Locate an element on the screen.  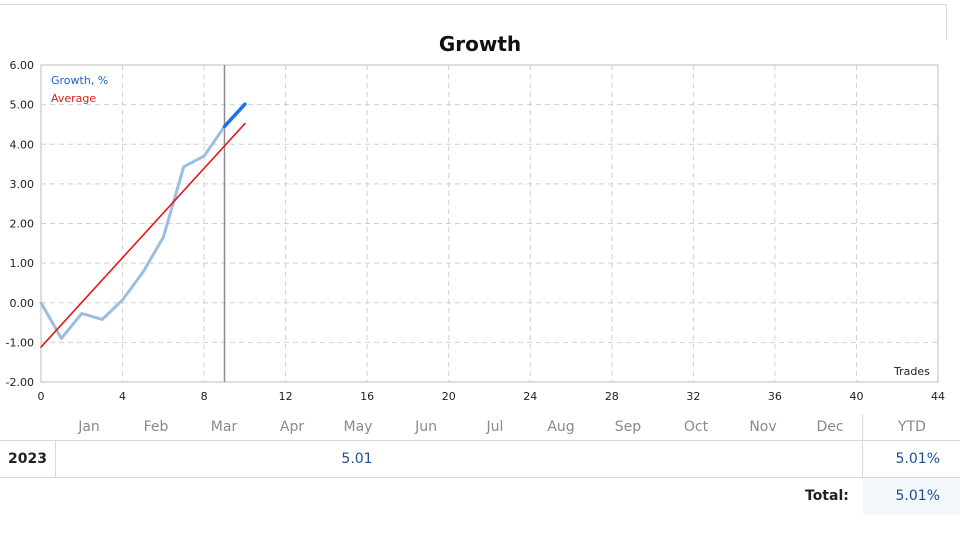
month-header: Aug is located at coordinates (561, 427).